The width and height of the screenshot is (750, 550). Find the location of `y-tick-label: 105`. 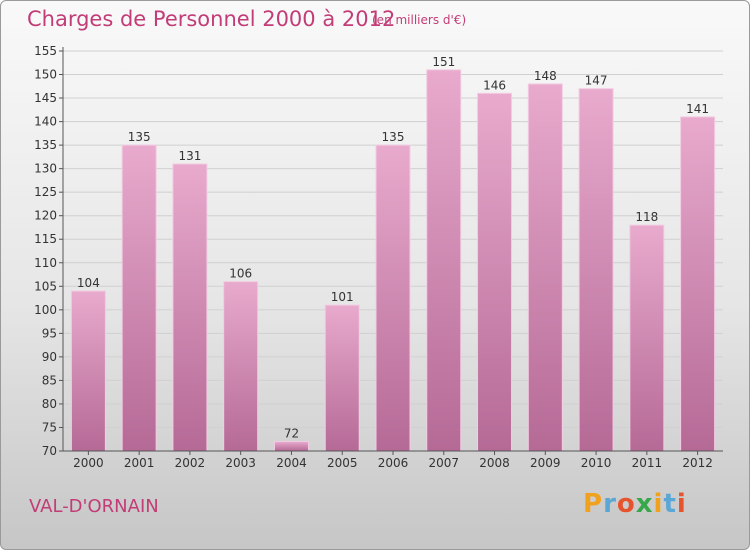

y-tick-label: 105 is located at coordinates (45, 286).